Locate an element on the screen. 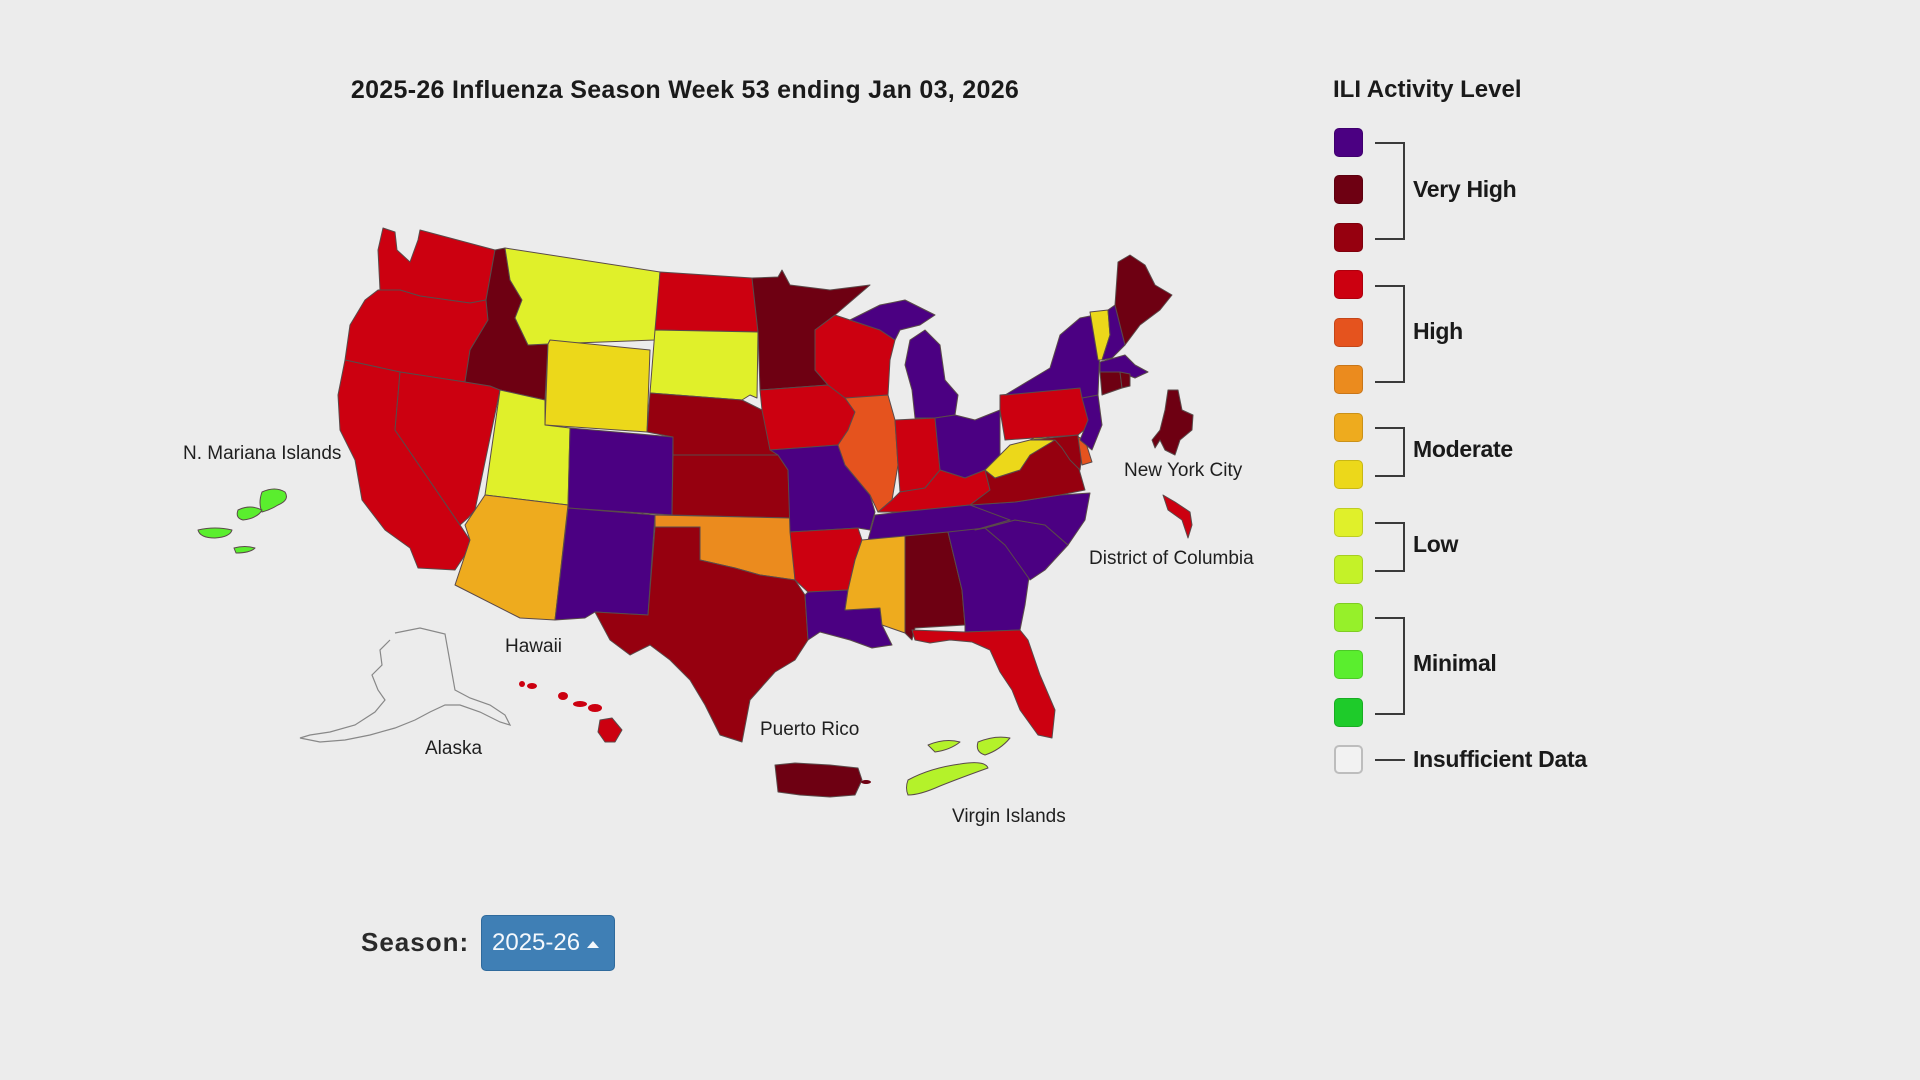  label-district-of-columbia: District of Columbia is located at coordinates (1171, 558).